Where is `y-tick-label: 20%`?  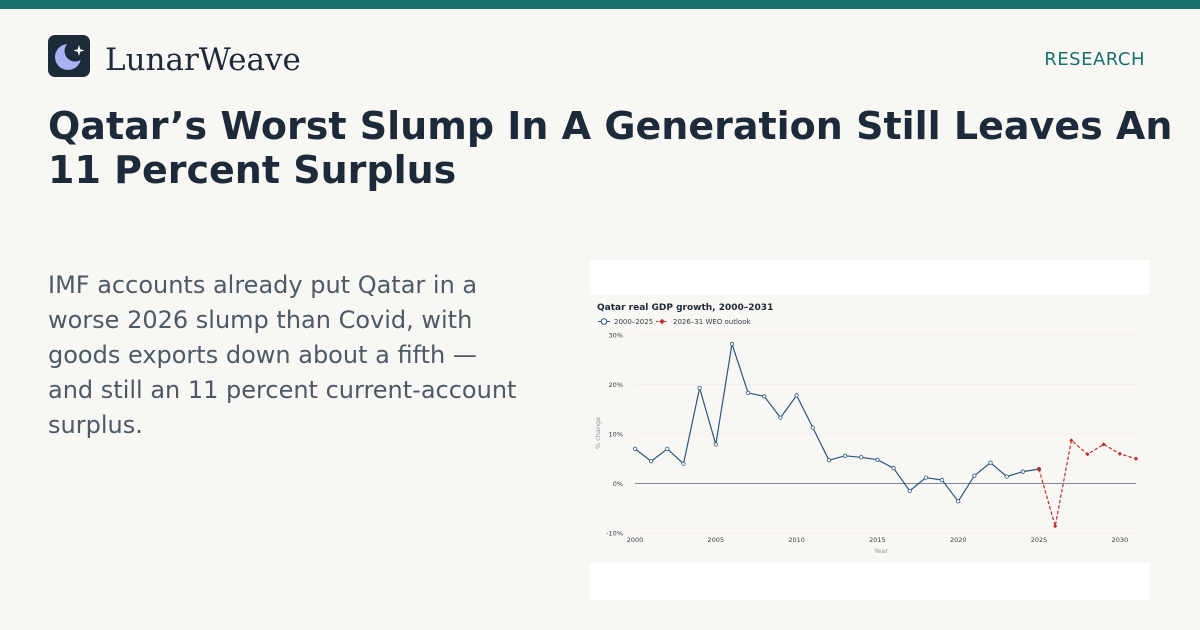 y-tick-label: 20% is located at coordinates (616, 385).